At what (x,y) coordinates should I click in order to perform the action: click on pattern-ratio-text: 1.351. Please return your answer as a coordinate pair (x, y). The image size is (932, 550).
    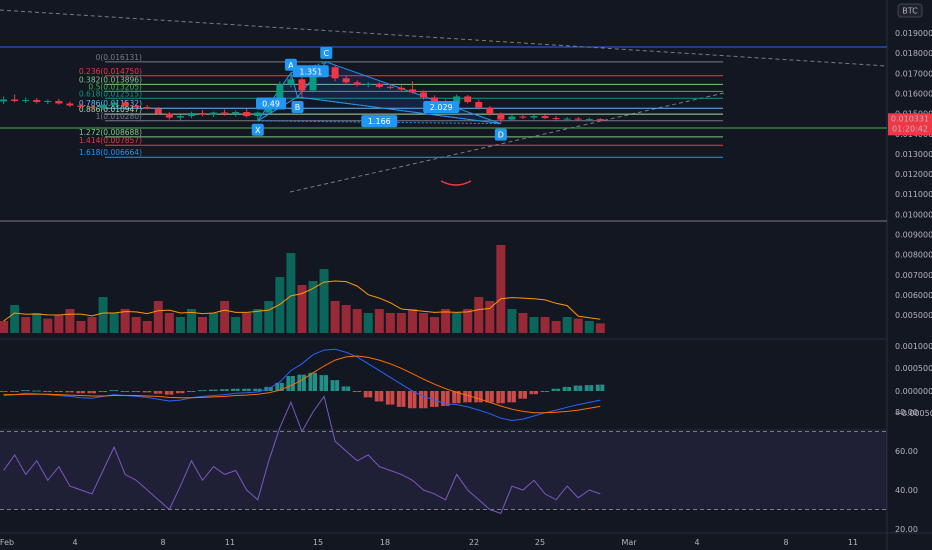
    Looking at the image, I should click on (310, 71).